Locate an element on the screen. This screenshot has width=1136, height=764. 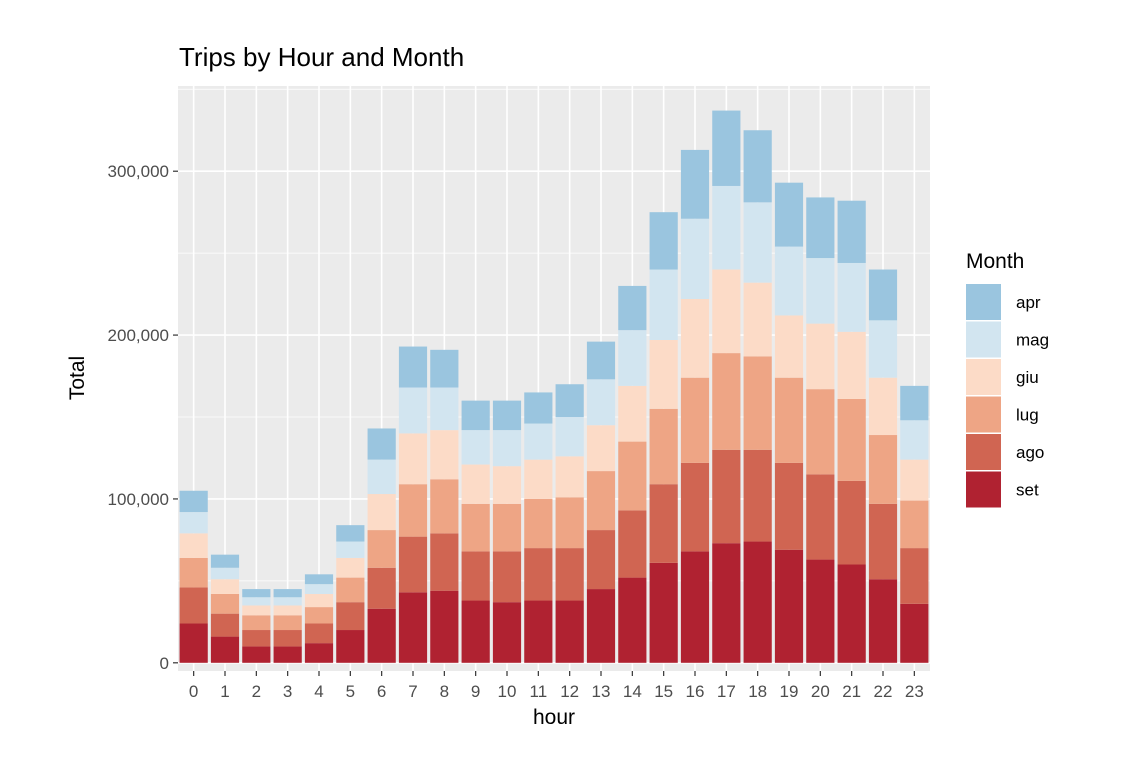
x-axis: 0 1 2 3 4 5 6 7 8 9 10 11 12 13 14 15 16 17 18 19 20 21 22 23 is located at coordinates (556, 686).